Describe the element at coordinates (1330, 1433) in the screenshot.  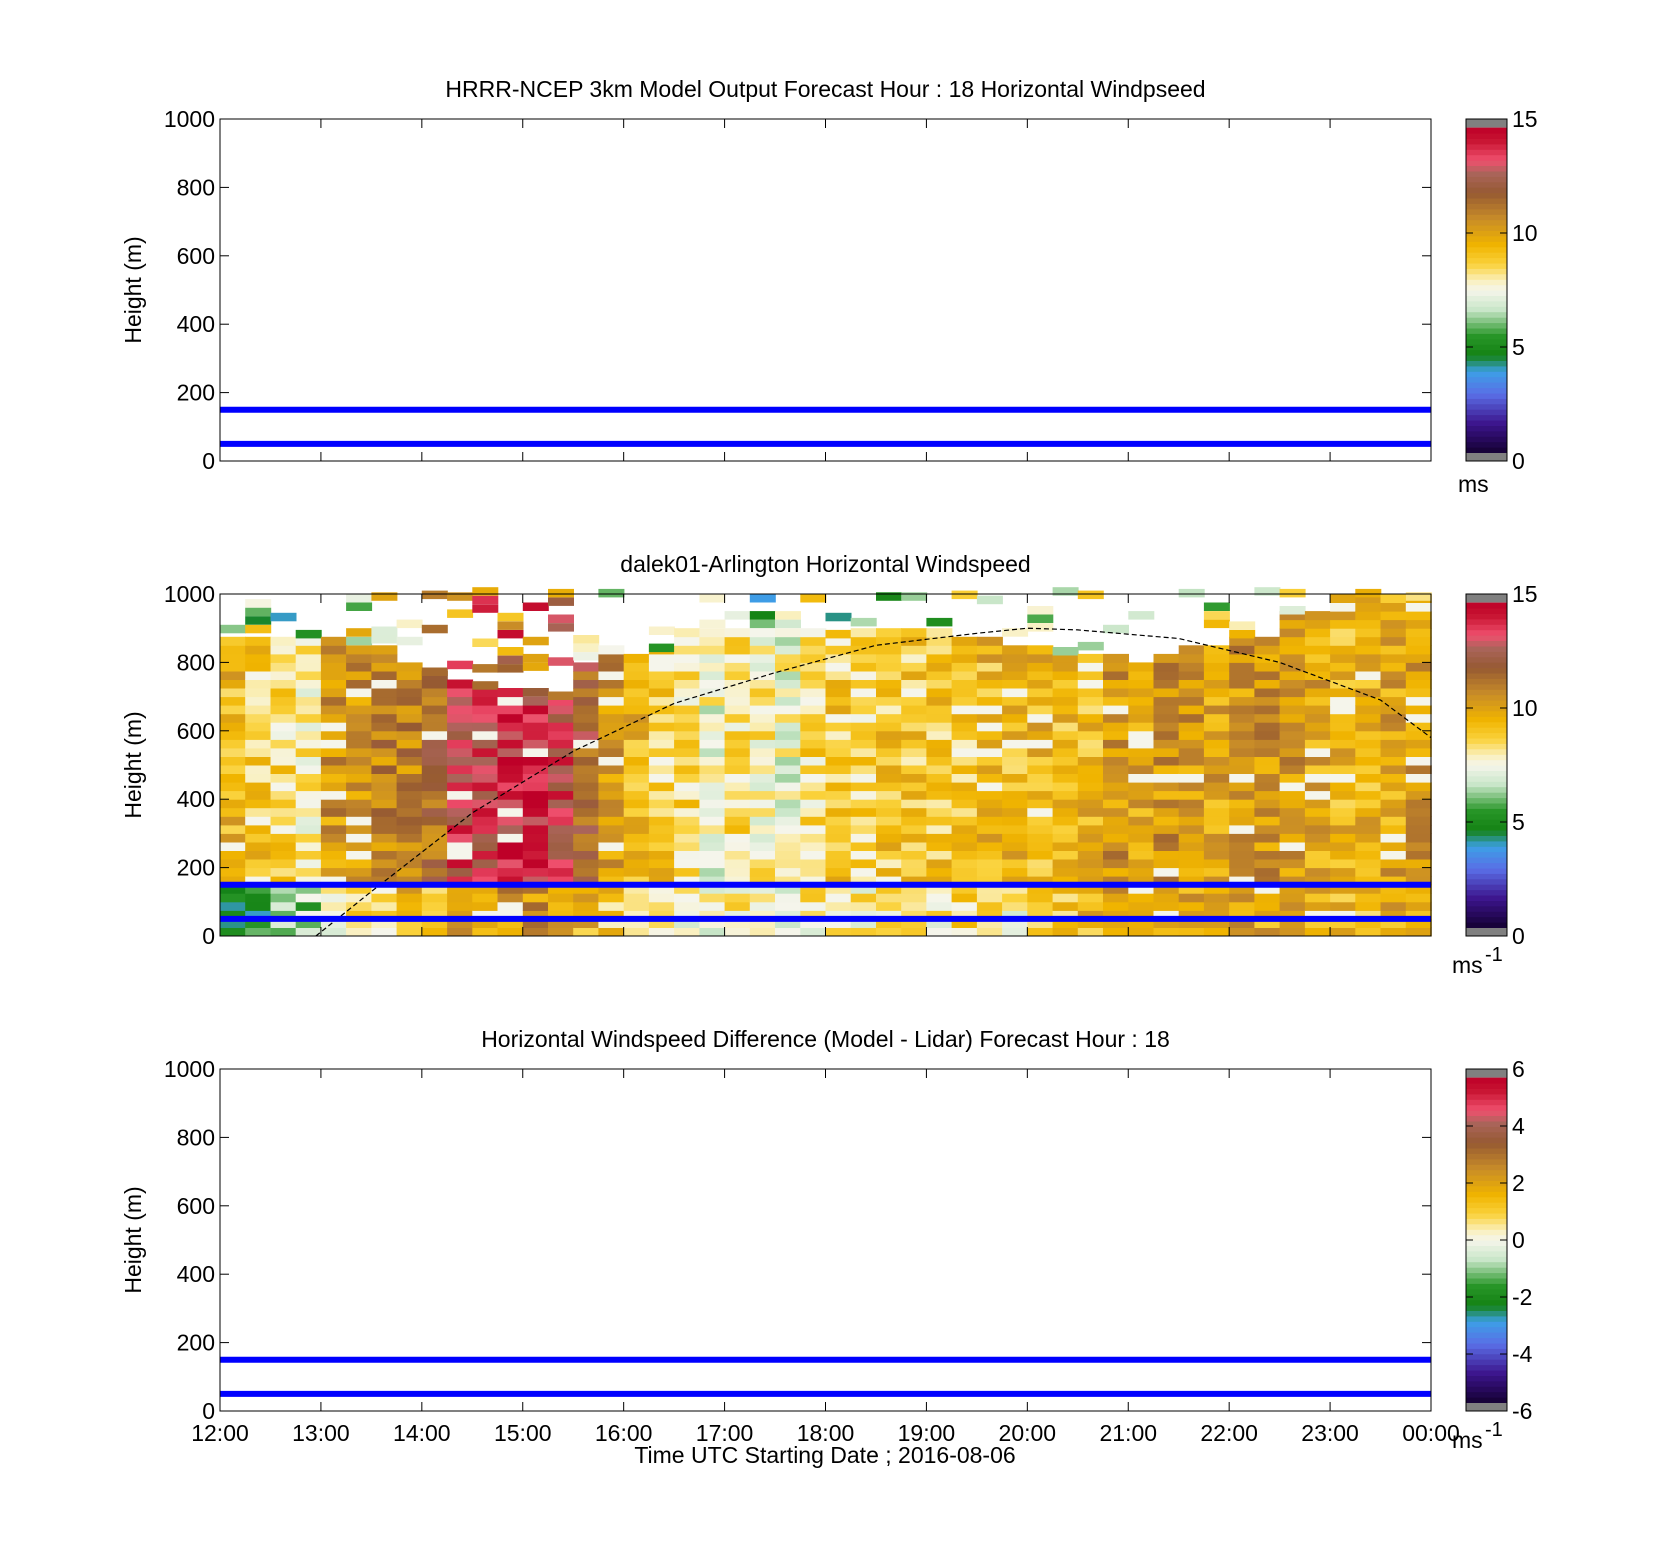
I see `x-tick-label: 23:00` at that location.